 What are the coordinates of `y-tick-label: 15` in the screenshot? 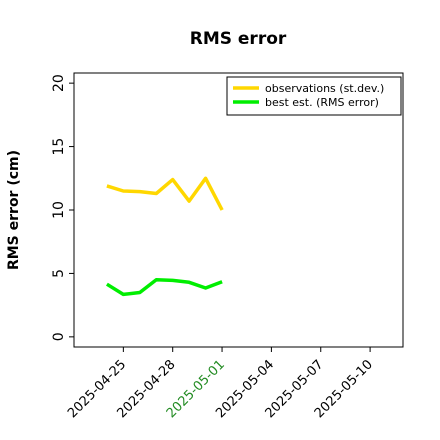 It's located at (59, 147).